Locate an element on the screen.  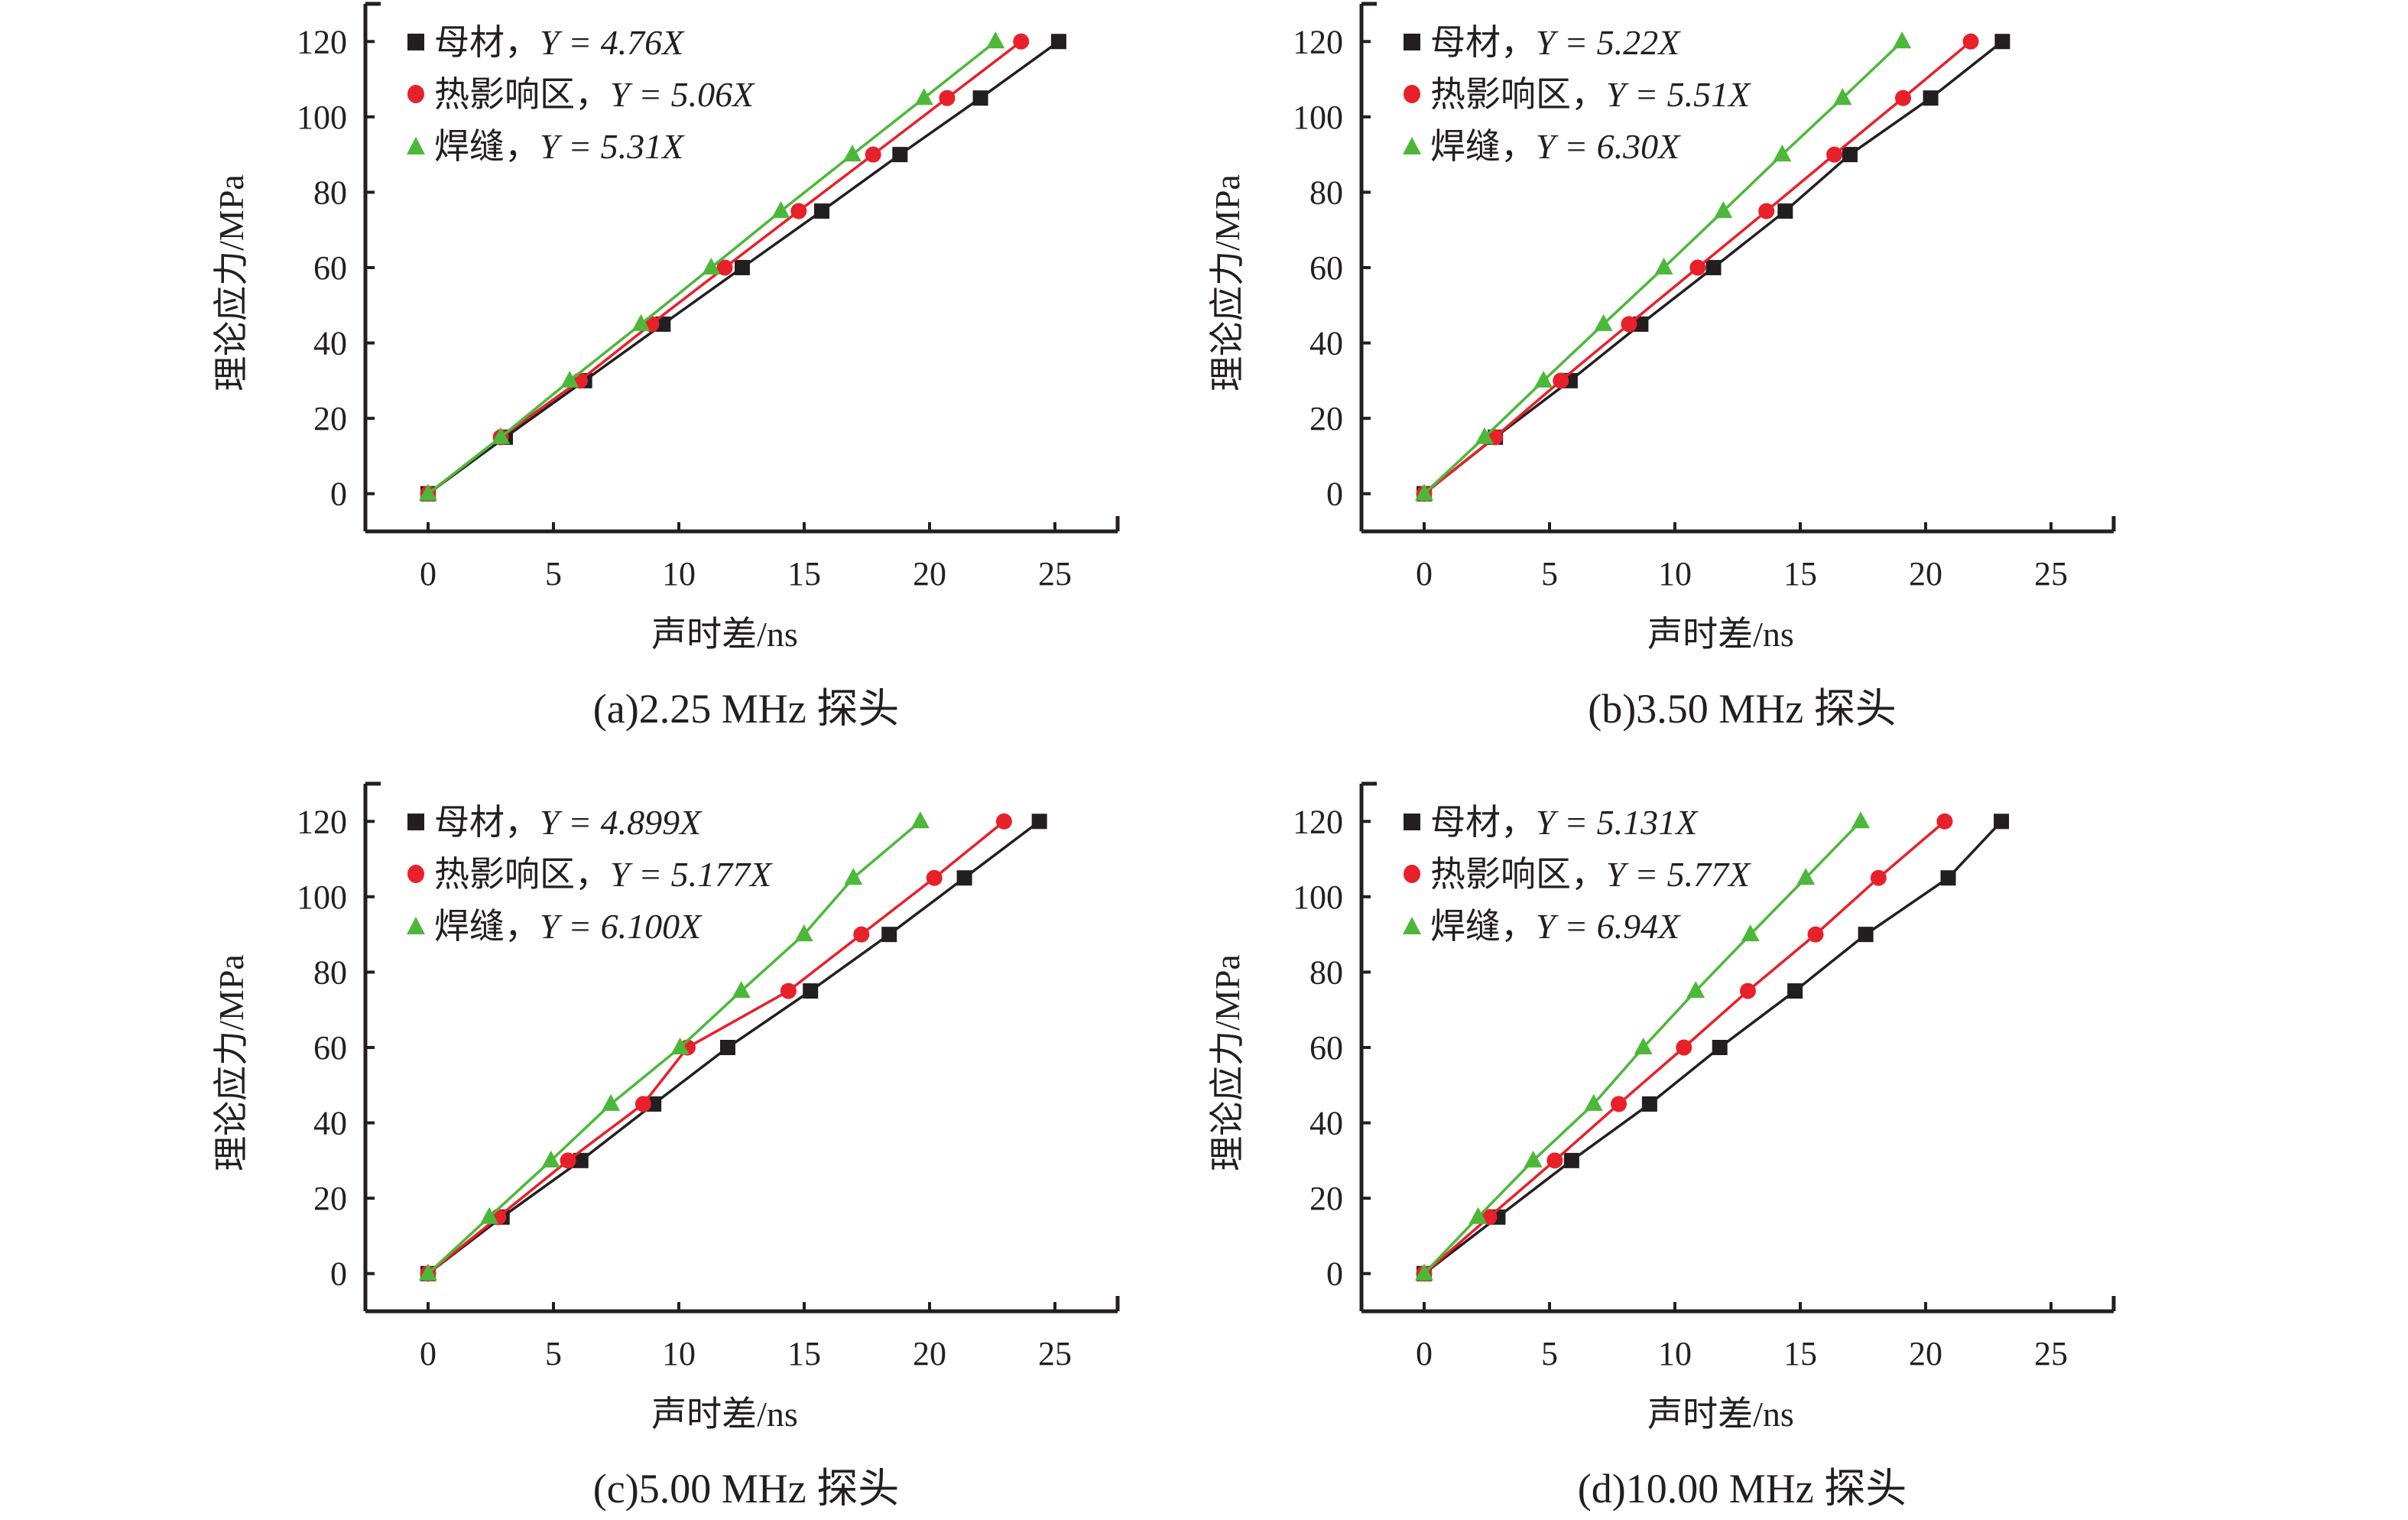
legend-label: 焊缝，Y = 6.30X is located at coordinates (1556, 146).